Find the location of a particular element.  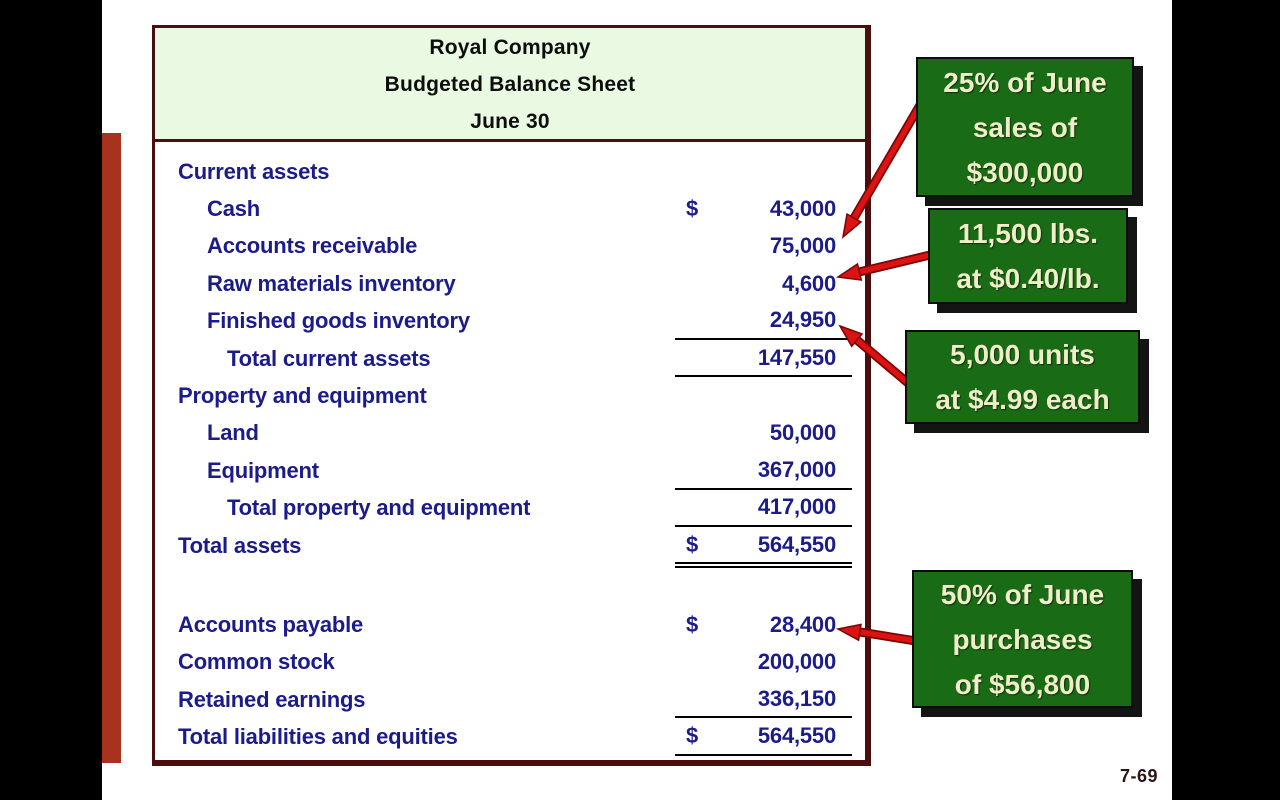

callout-raw-materials-cost: 11,500 lbs. at $0.40/lb. is located at coordinates (1028, 256).